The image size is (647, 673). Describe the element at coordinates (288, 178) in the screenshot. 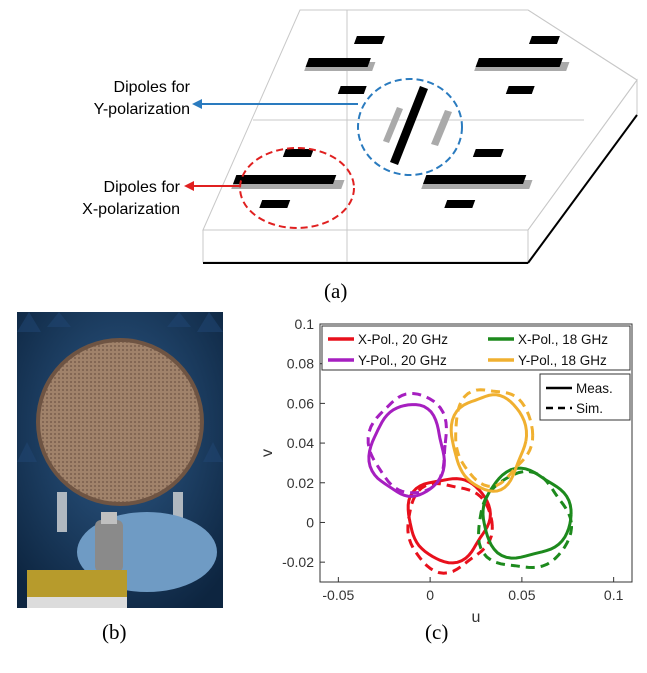

I see `dipole-group-bottom-left` at that location.